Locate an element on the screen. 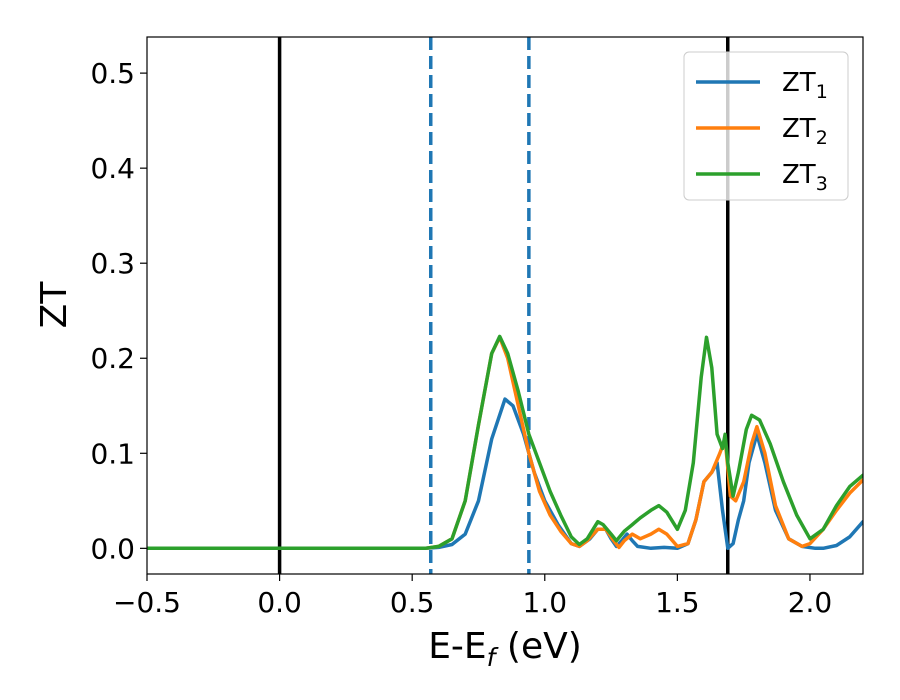 The width and height of the screenshot is (900, 700). y-tick-label: 0.1 is located at coordinates (112, 453).